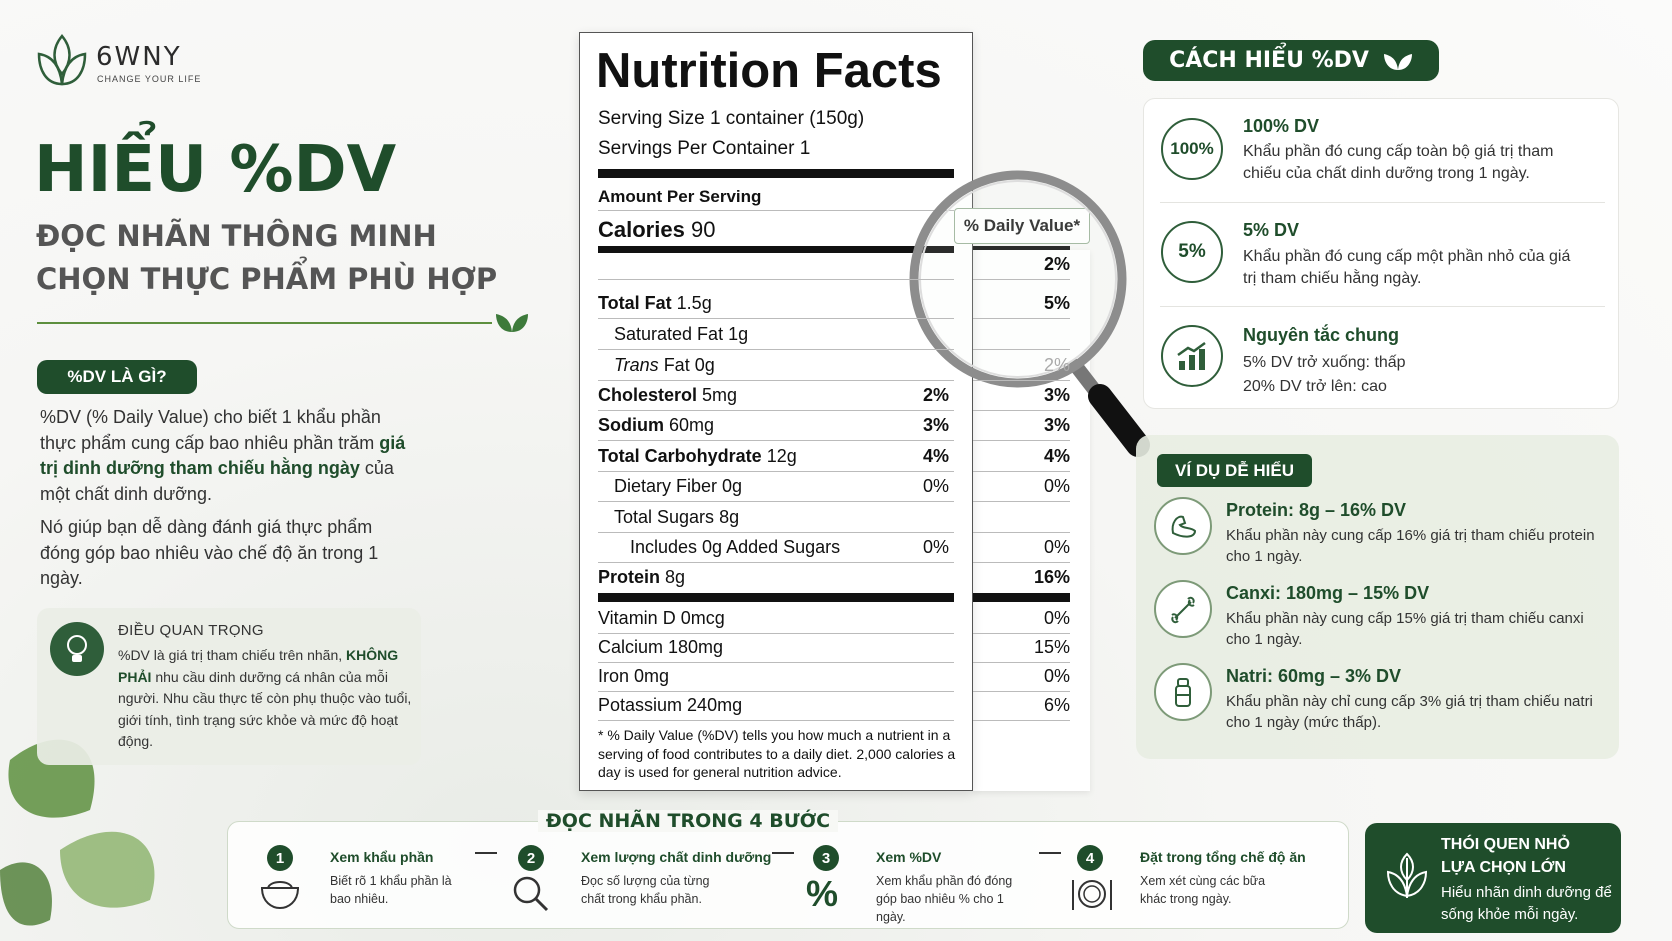  I want to click on nutrient-name: Total Fat, so click(635, 303).